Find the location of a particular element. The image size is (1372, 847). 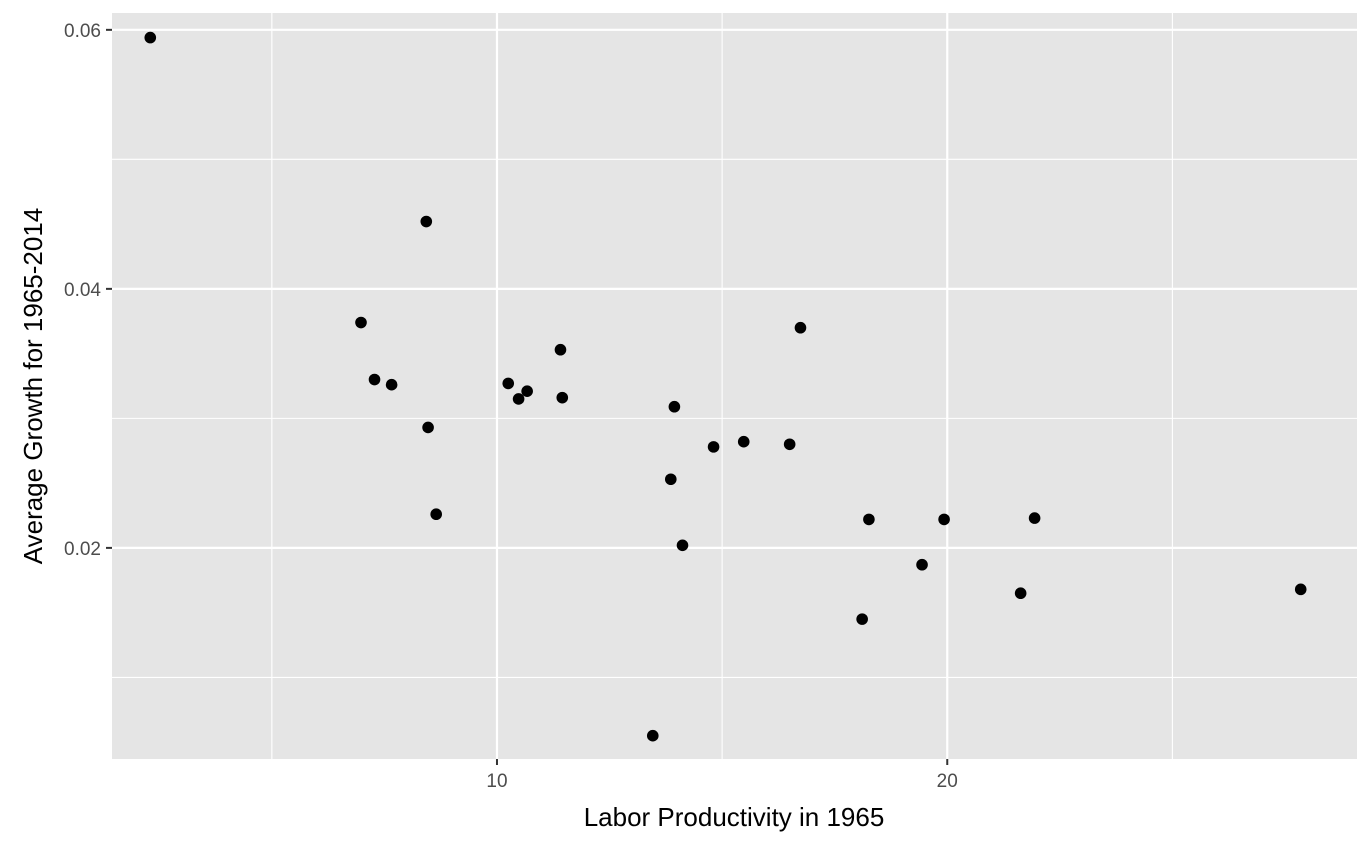

y-tick-label: 0.06 is located at coordinates (82, 31).